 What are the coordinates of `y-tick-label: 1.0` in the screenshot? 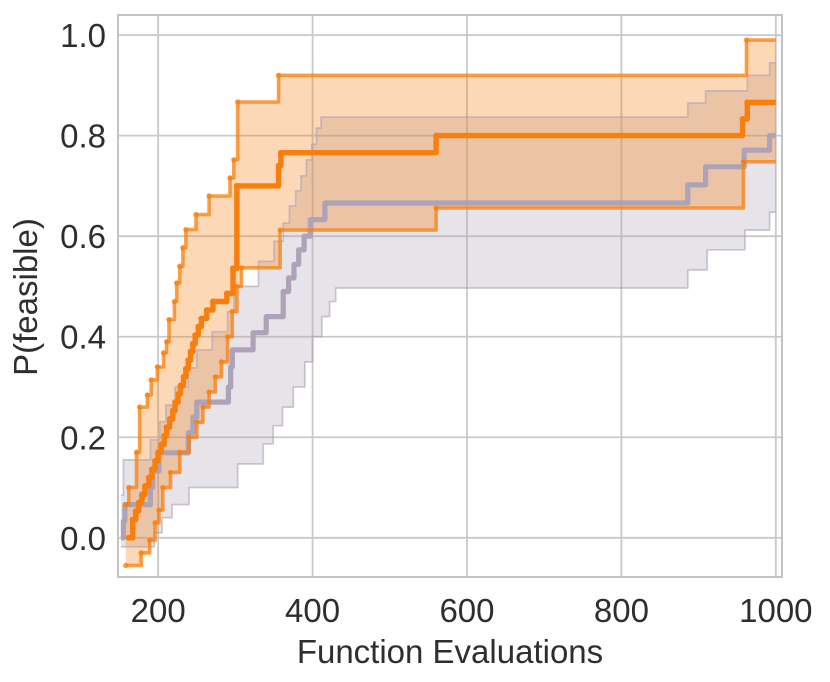 It's located at (83, 35).